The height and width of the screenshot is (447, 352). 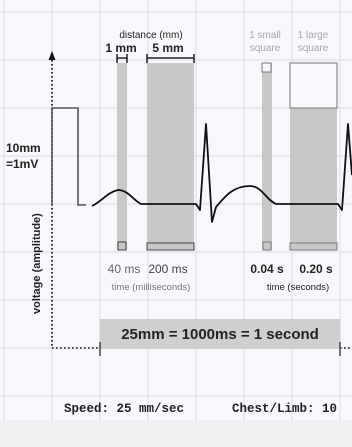 What do you see at coordinates (22, 164) in the screenshot?
I see `calibration-label-line2: =1mV` at bounding box center [22, 164].